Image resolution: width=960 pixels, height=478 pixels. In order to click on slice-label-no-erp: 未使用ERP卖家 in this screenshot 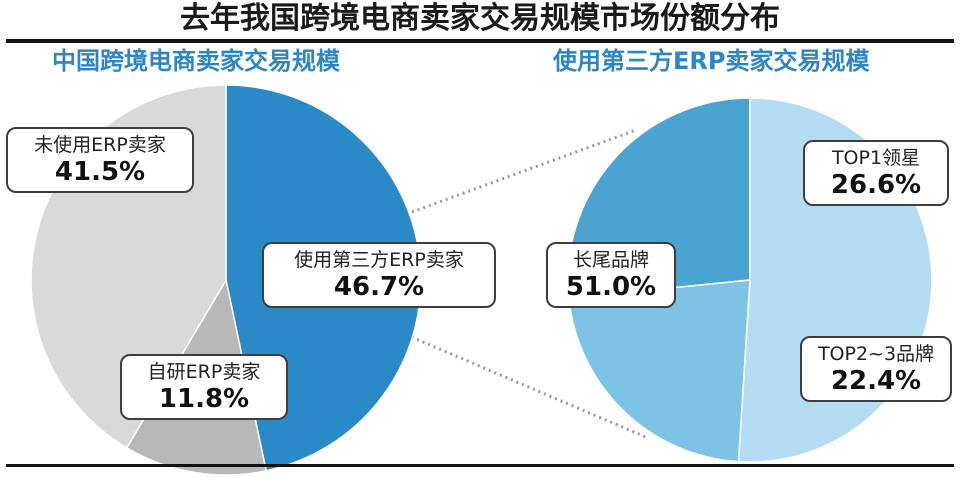, I will do `click(100, 145)`.